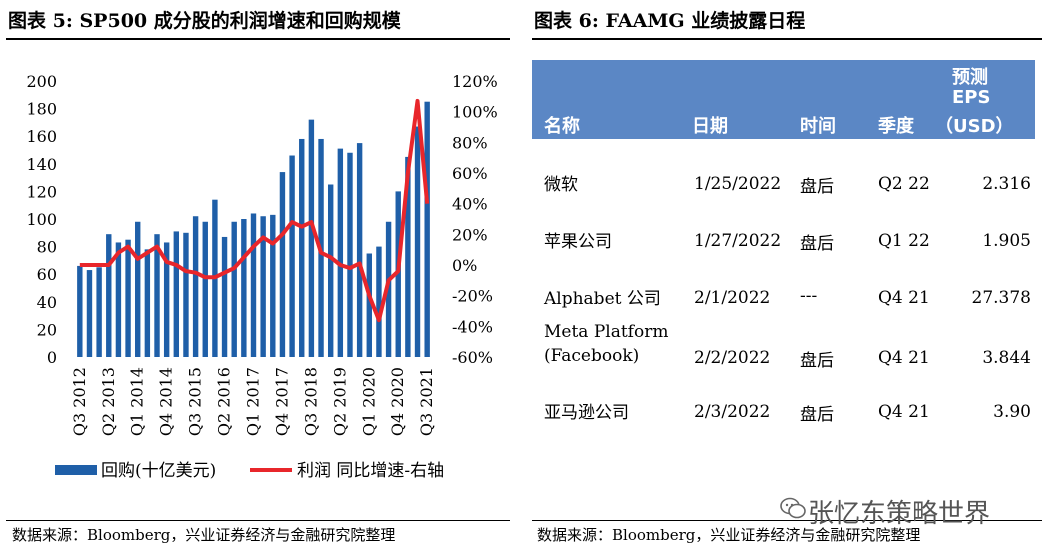 The width and height of the screenshot is (1055, 558). I want to click on cell-quarter: Q1 22, so click(904, 241).